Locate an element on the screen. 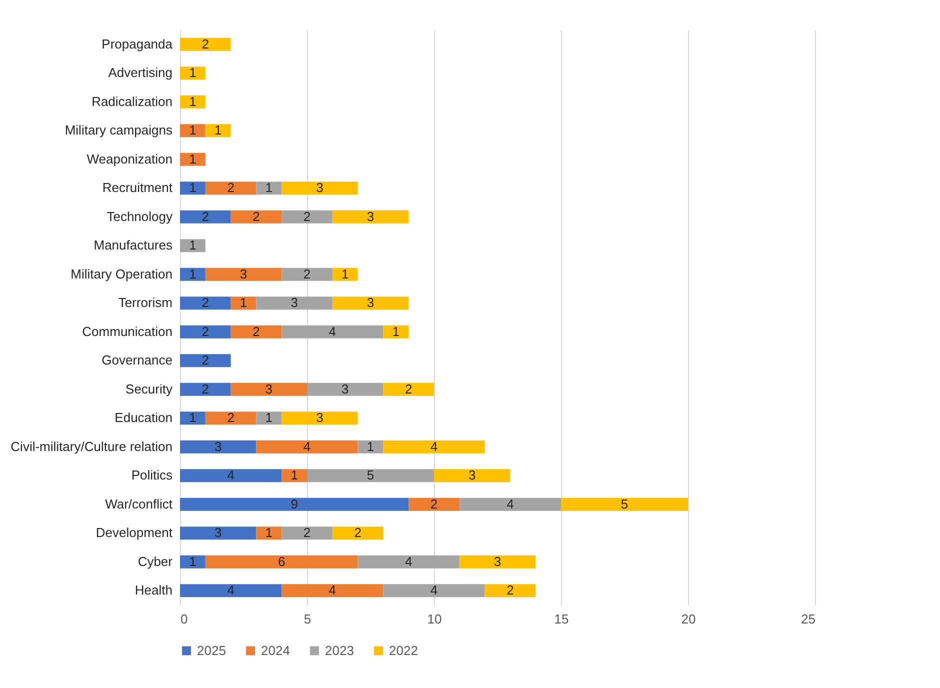 The height and width of the screenshot is (688, 940). legend-label: 2023 is located at coordinates (339, 650).